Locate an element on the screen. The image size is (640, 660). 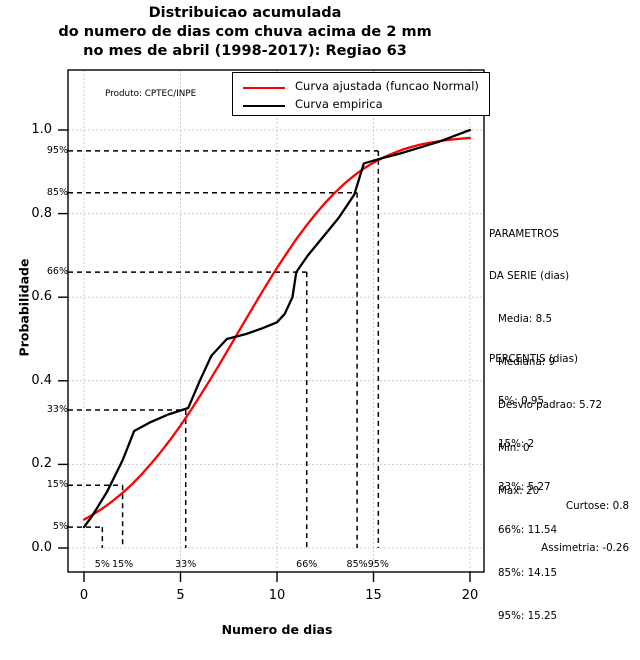
y-tick-label: 0.2 is located at coordinates (41, 464).